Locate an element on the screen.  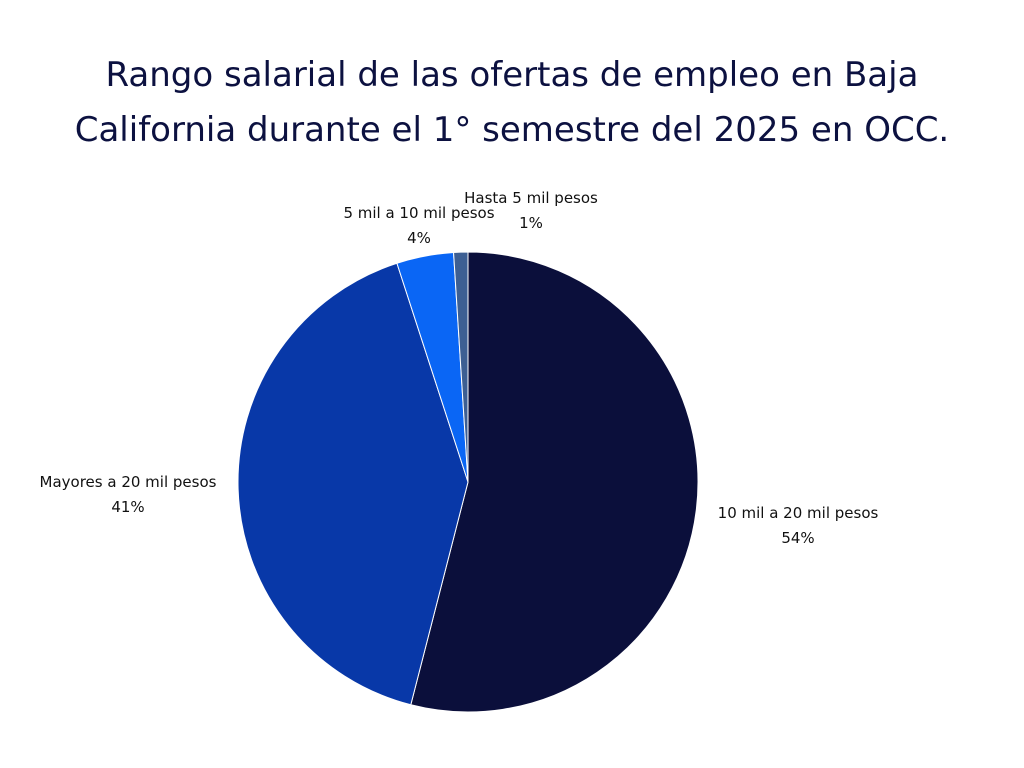
slice-label-1: 10 mil a 20 mil pesos is located at coordinates (798, 513).